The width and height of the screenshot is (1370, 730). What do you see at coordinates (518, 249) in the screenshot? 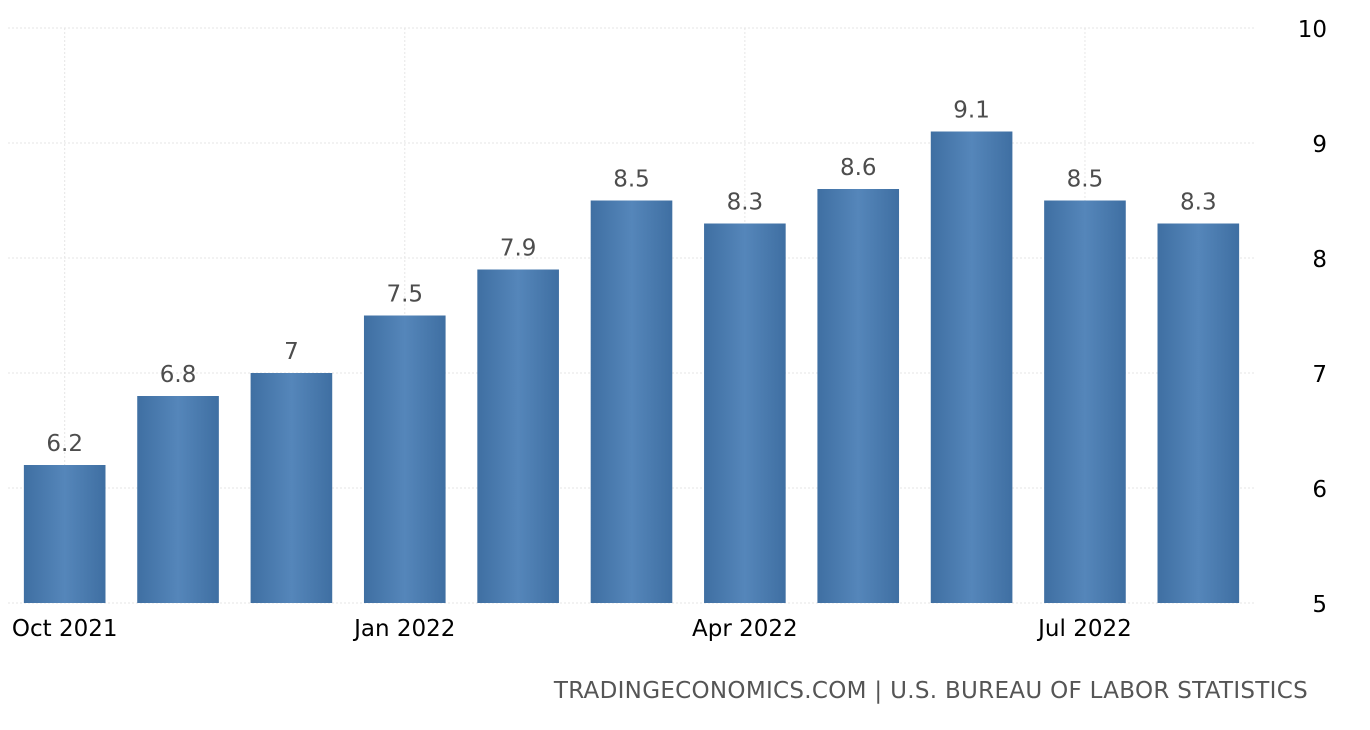
I see `bar-value-label: 7.9` at bounding box center [518, 249].